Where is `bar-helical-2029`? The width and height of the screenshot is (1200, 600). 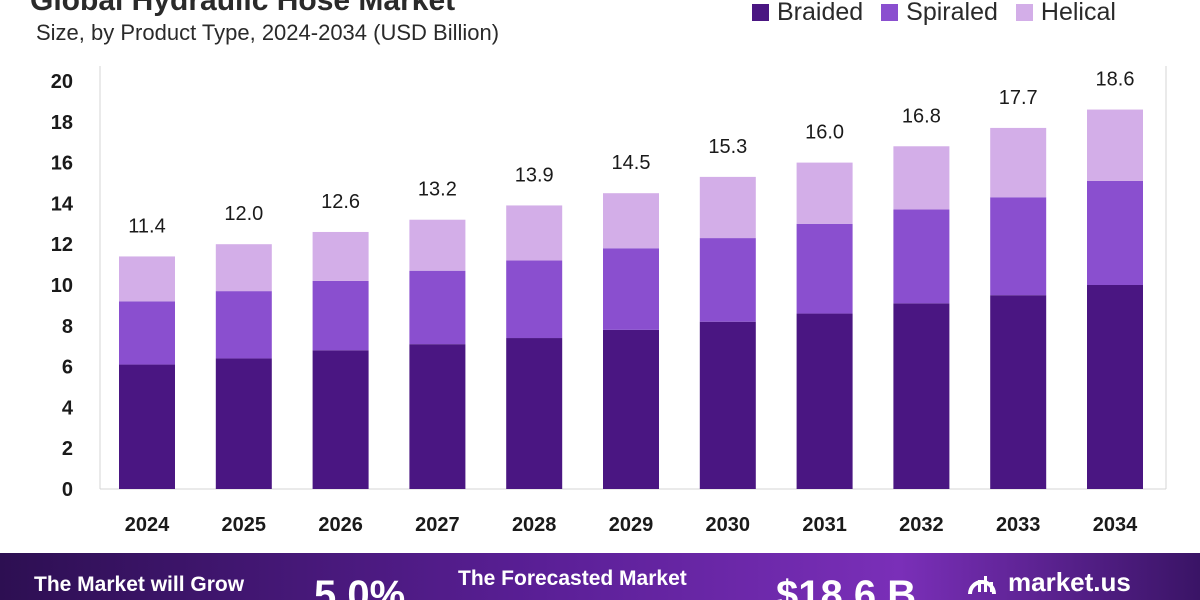 bar-helical-2029 is located at coordinates (631, 221).